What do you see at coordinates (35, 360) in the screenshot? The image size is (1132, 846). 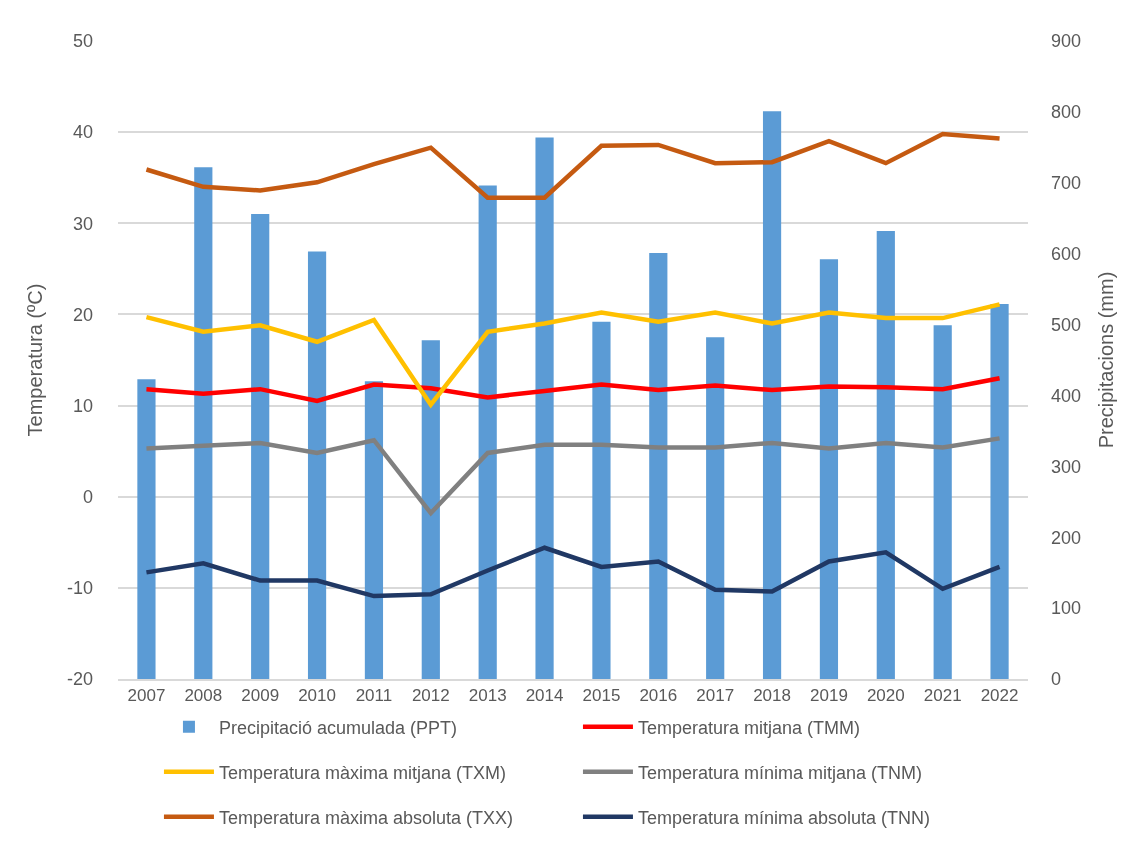 I see `y-axis-title: Temperatura (ºC)` at bounding box center [35, 360].